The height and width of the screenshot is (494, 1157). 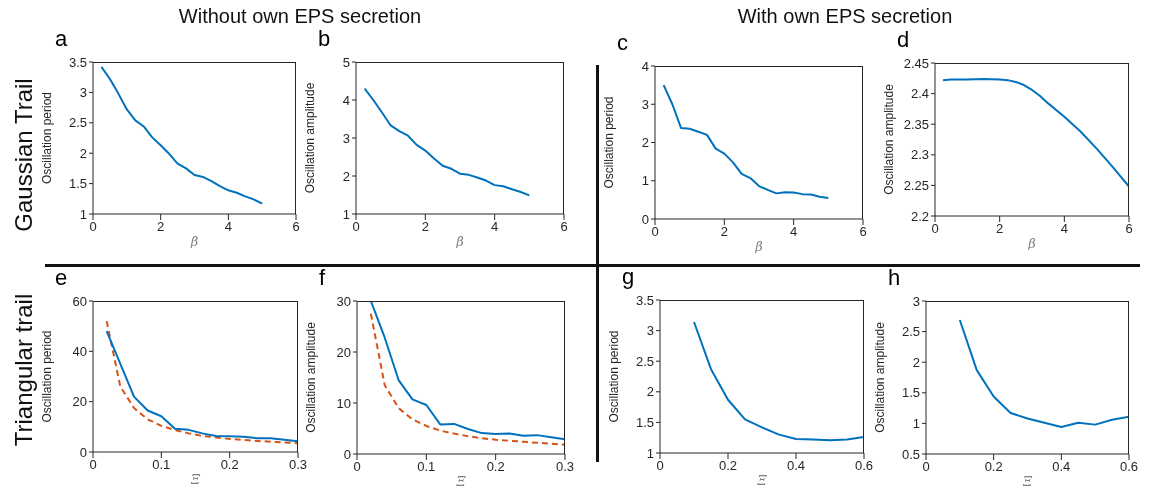 I want to click on y-tick-label: 2.25, so click(x=916, y=186).